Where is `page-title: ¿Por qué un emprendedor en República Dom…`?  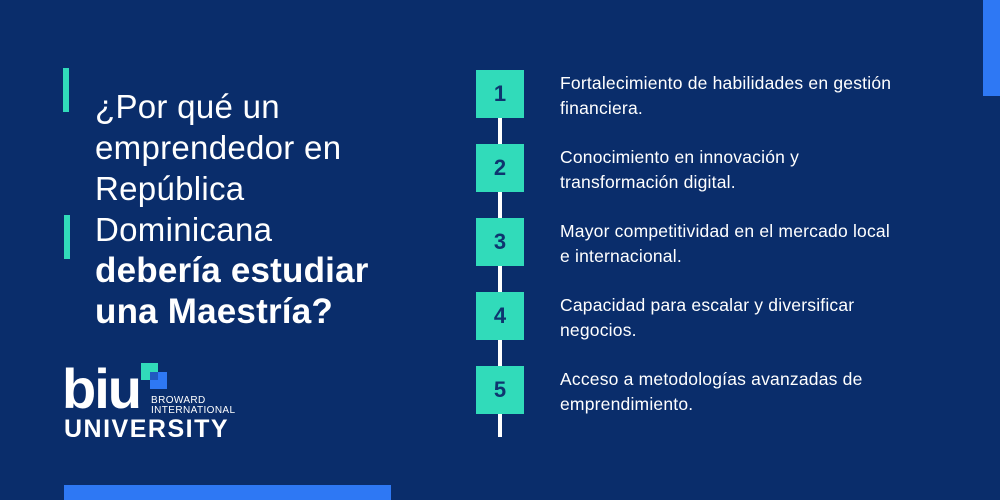 page-title: ¿Por qué un emprendedor en República Dom… is located at coordinates (232, 209).